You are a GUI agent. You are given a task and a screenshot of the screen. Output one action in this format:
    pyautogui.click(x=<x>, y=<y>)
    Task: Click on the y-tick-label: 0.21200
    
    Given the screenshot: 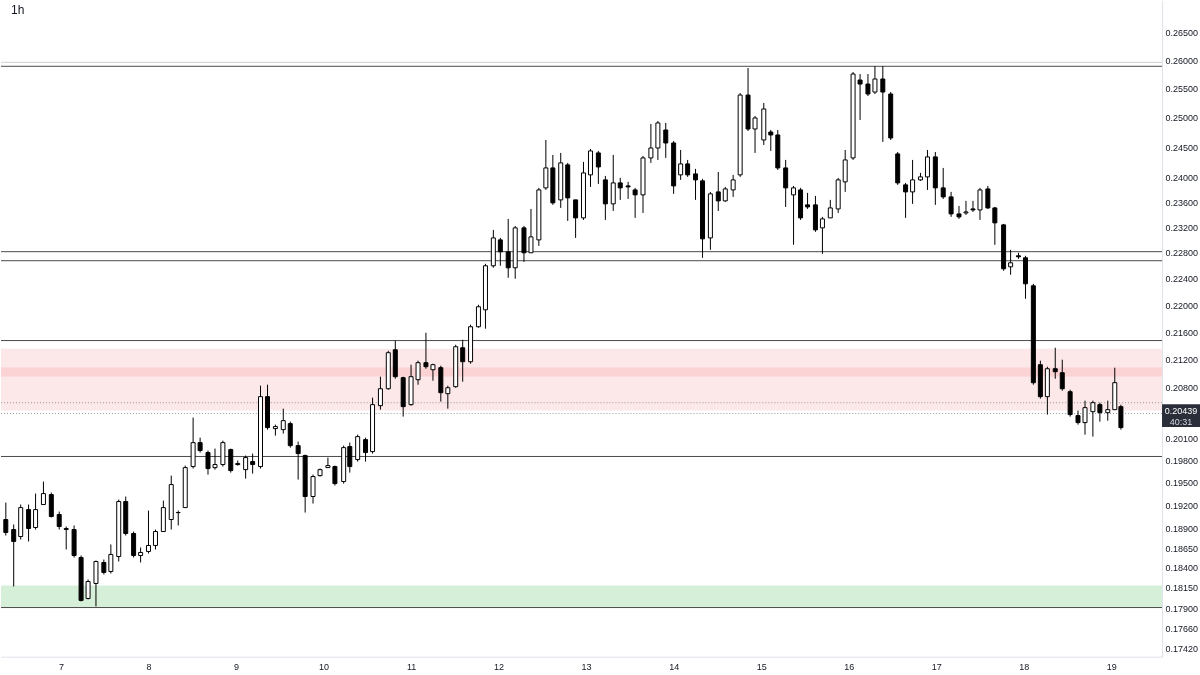 What is the action you would take?
    pyautogui.click(x=1182, y=360)
    